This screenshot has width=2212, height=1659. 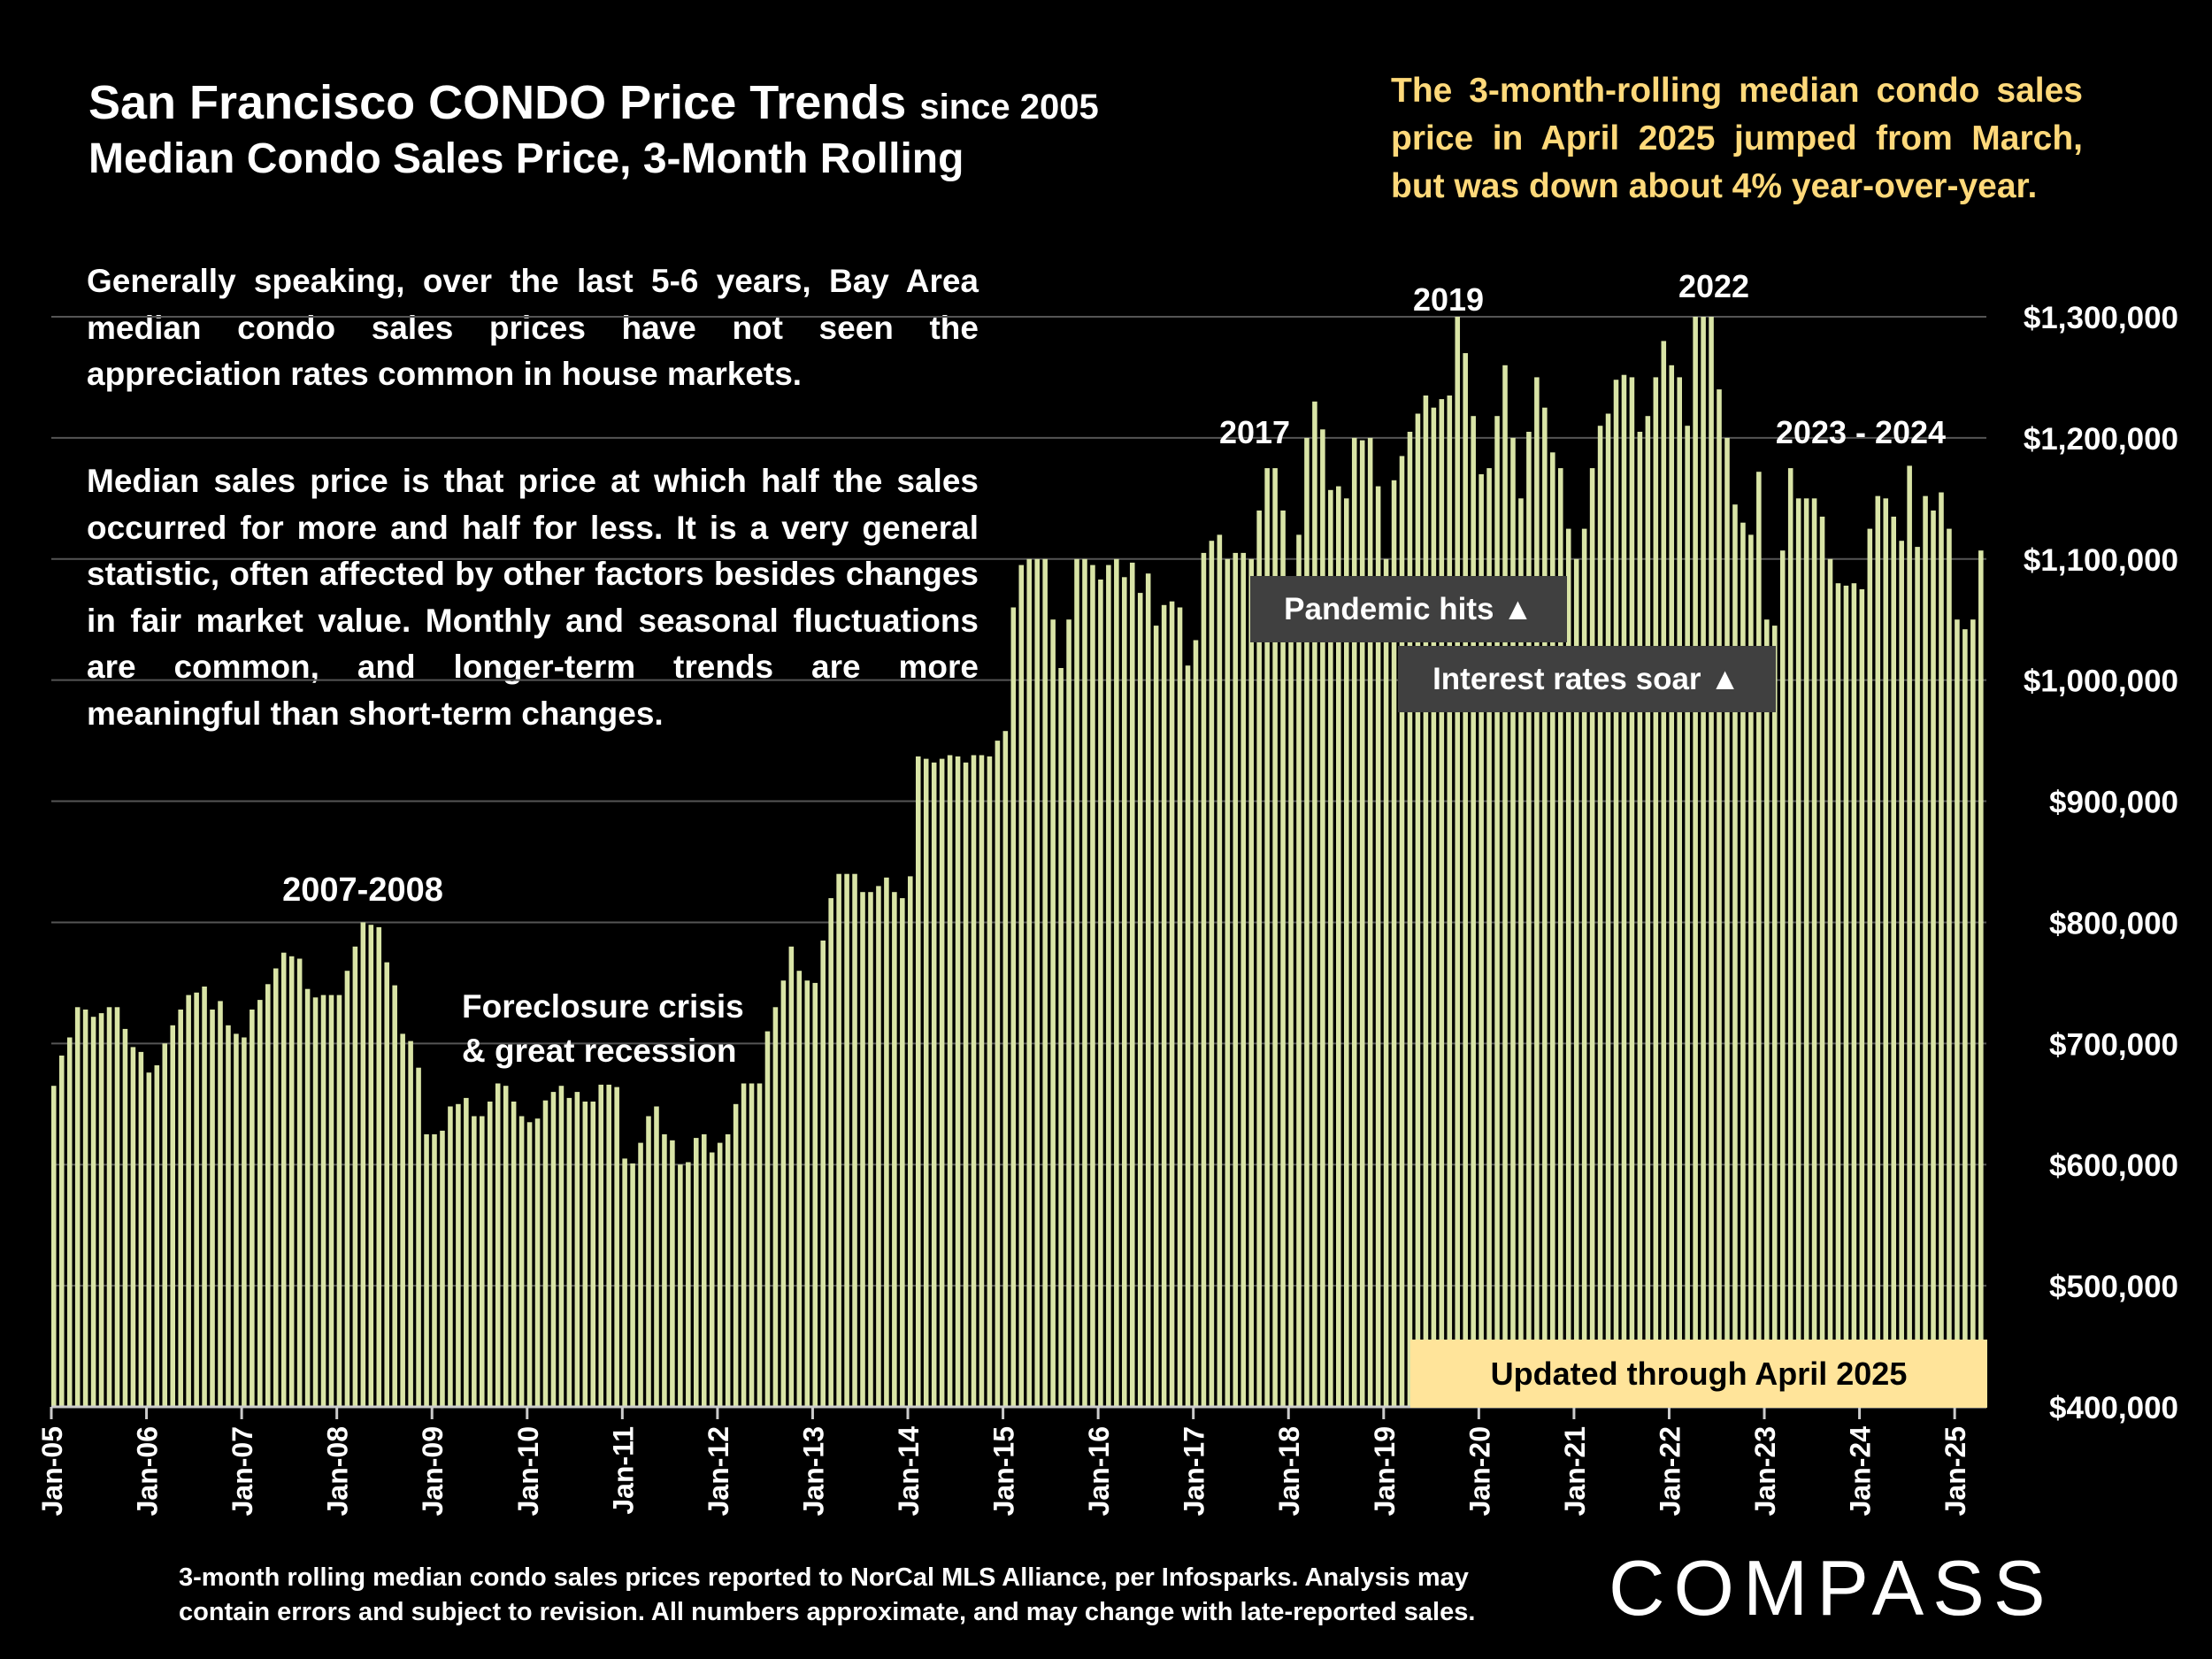 I want to click on x-tick-label: Jan-20, so click(x=1479, y=1471).